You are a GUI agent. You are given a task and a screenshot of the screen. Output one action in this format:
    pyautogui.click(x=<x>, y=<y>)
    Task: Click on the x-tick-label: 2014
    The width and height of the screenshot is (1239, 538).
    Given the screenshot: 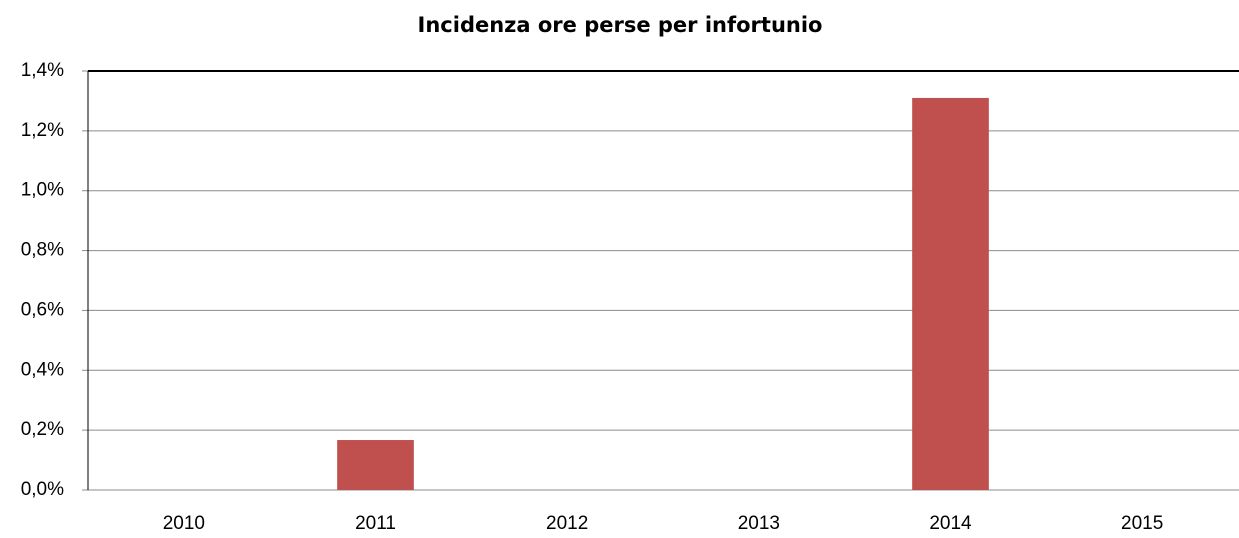 What is the action you would take?
    pyautogui.click(x=950, y=523)
    